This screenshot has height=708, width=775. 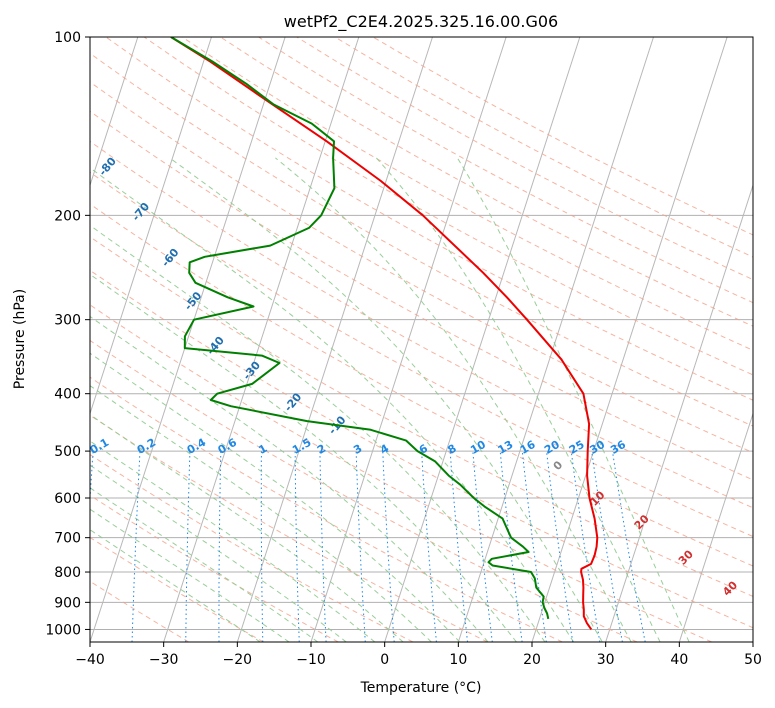 I want to click on x-tick-label: −40, so click(x=90, y=660).